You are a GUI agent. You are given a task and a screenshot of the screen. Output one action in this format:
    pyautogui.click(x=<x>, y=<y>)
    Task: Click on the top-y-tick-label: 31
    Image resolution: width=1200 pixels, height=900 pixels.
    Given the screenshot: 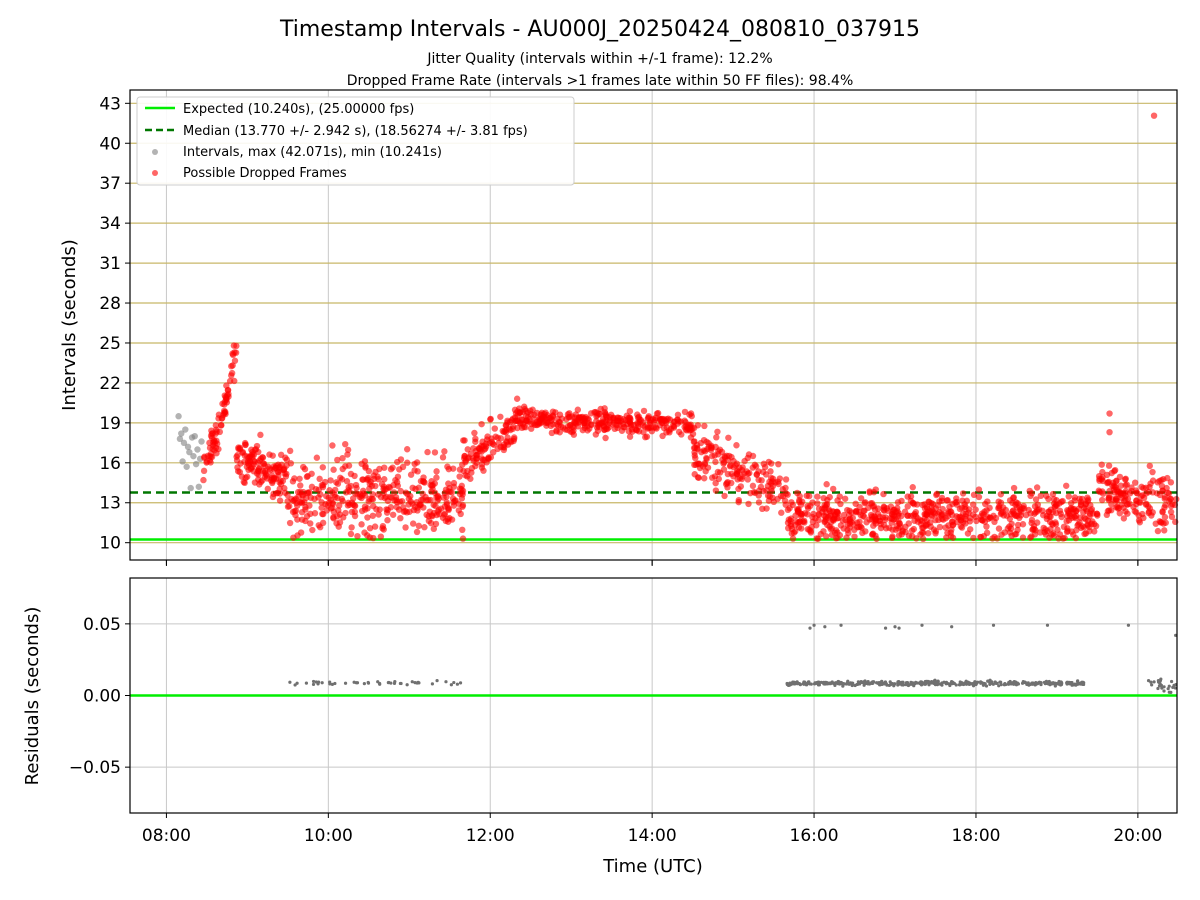 What is the action you would take?
    pyautogui.click(x=110, y=264)
    